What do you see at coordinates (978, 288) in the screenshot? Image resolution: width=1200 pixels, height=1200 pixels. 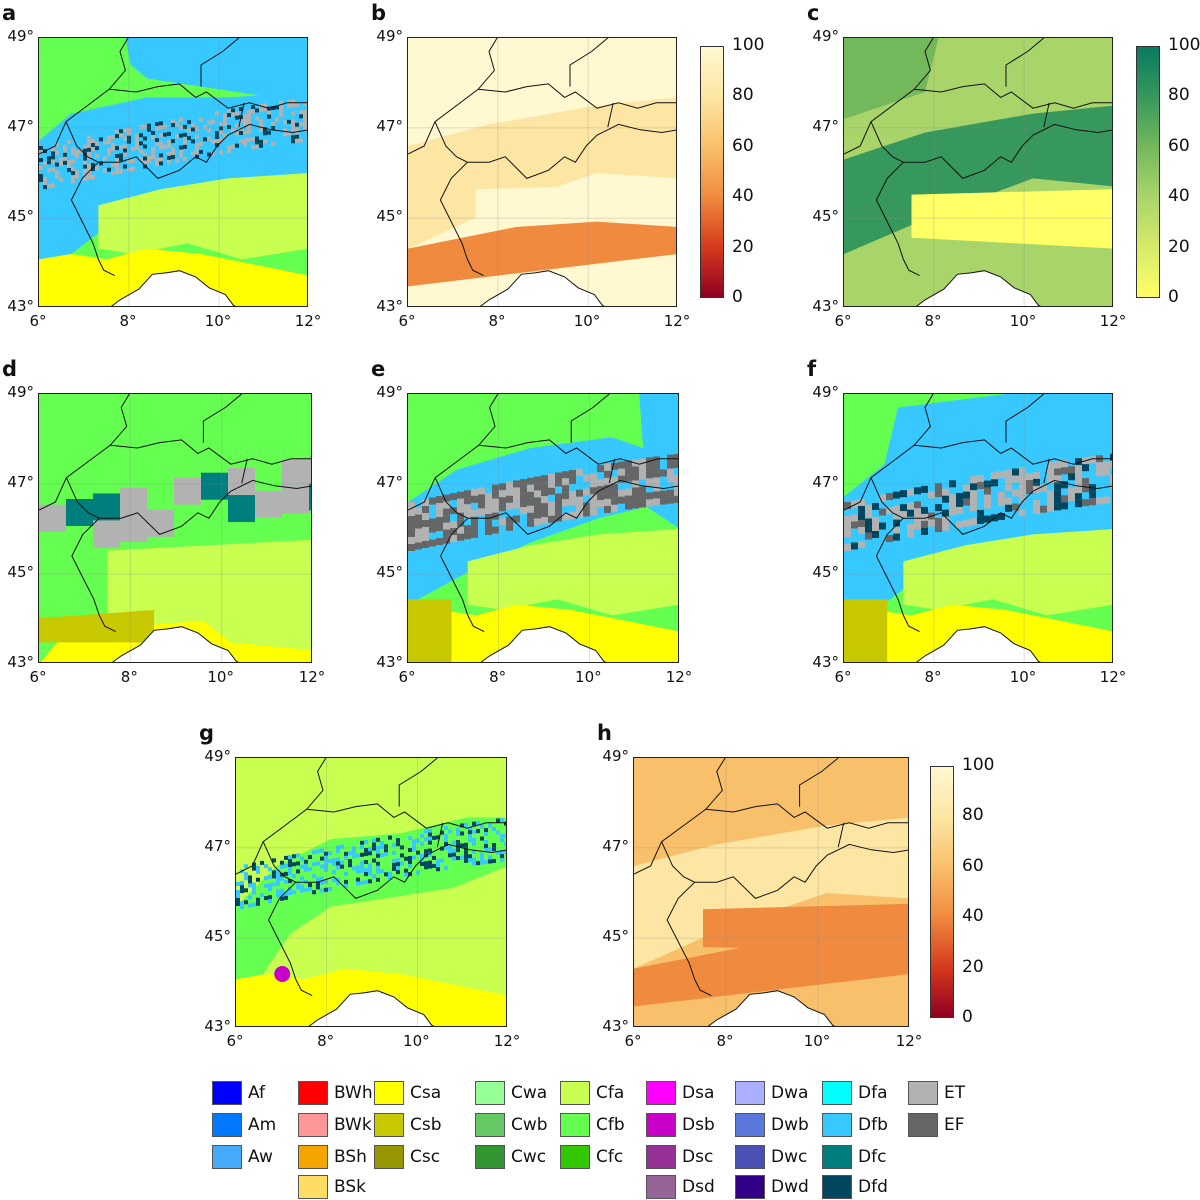 I see `coastline` at bounding box center [978, 288].